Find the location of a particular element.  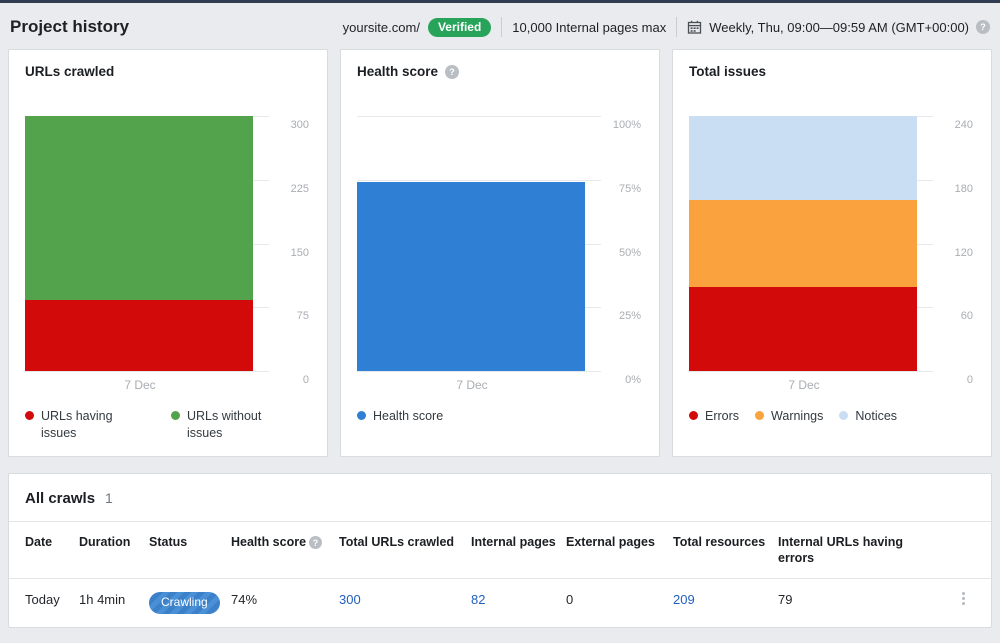

y-axis: 100% 75% 50% 25% 0% is located at coordinates (622, 251).